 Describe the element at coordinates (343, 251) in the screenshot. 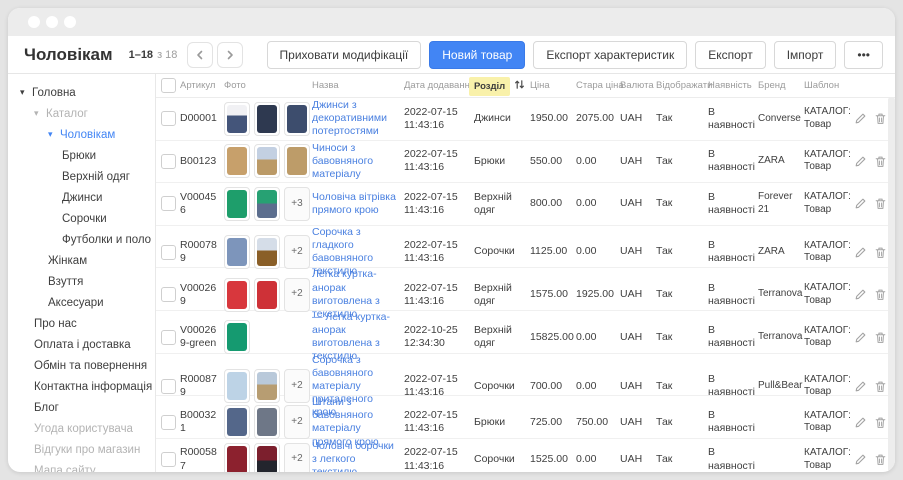

I see `product-name-link: Сорочка з гладкого бавовняного текстилю` at that location.